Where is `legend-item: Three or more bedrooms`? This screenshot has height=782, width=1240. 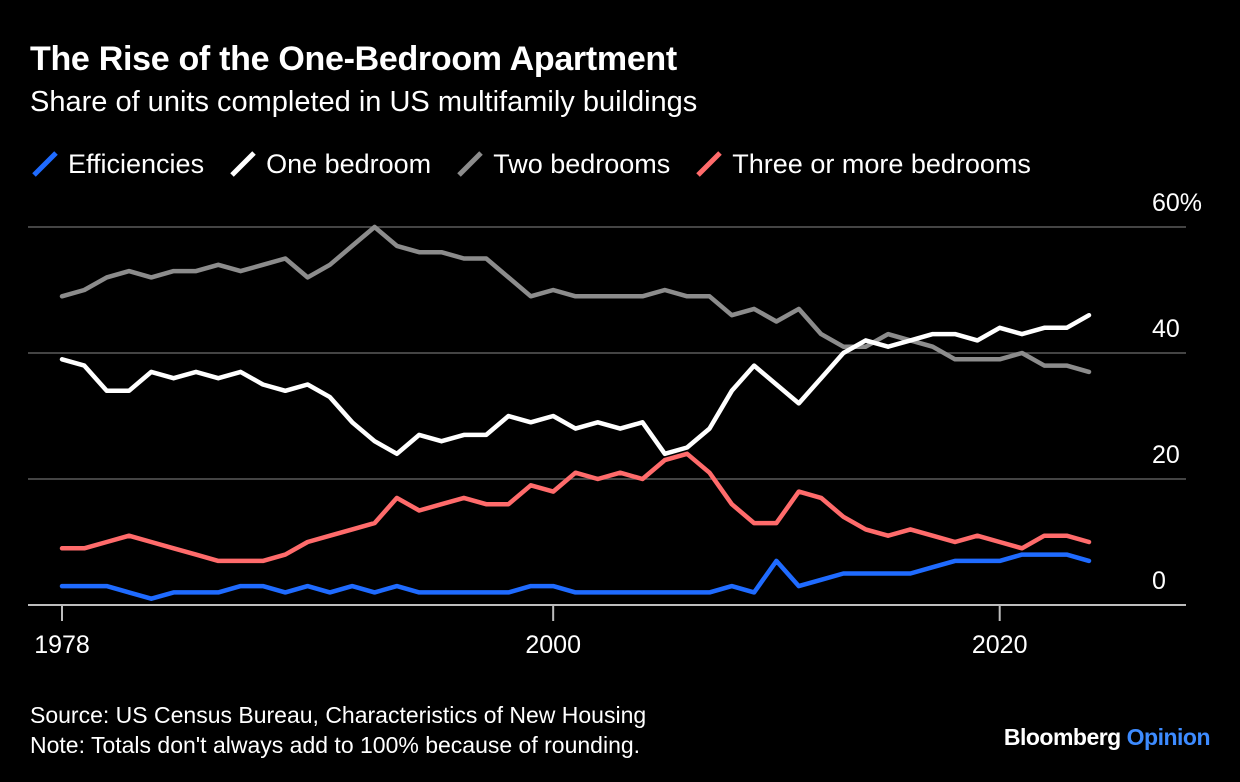 legend-item: Three or more bedrooms is located at coordinates (862, 164).